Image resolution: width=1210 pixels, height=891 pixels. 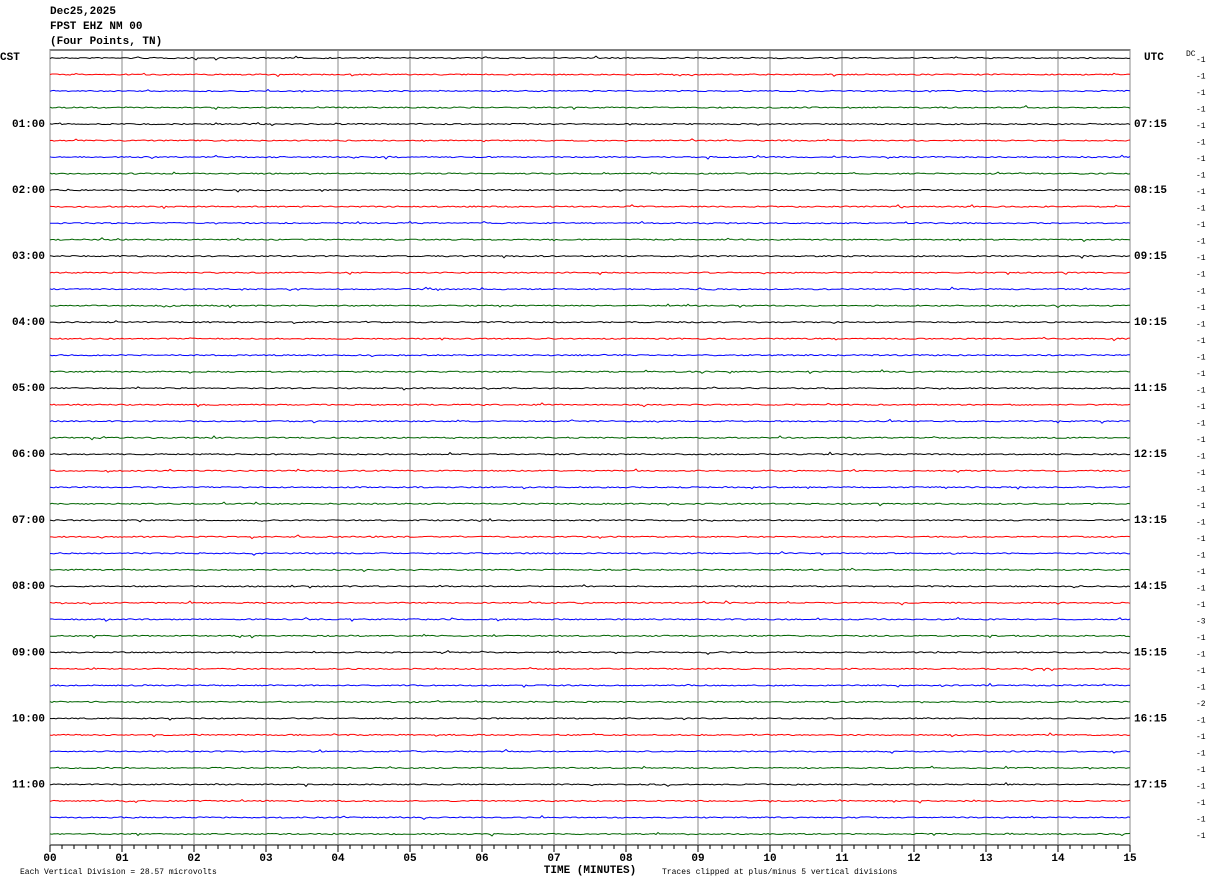 What do you see at coordinates (28, 521) in the screenshot?
I see `left-hour-label: 07:00` at bounding box center [28, 521].